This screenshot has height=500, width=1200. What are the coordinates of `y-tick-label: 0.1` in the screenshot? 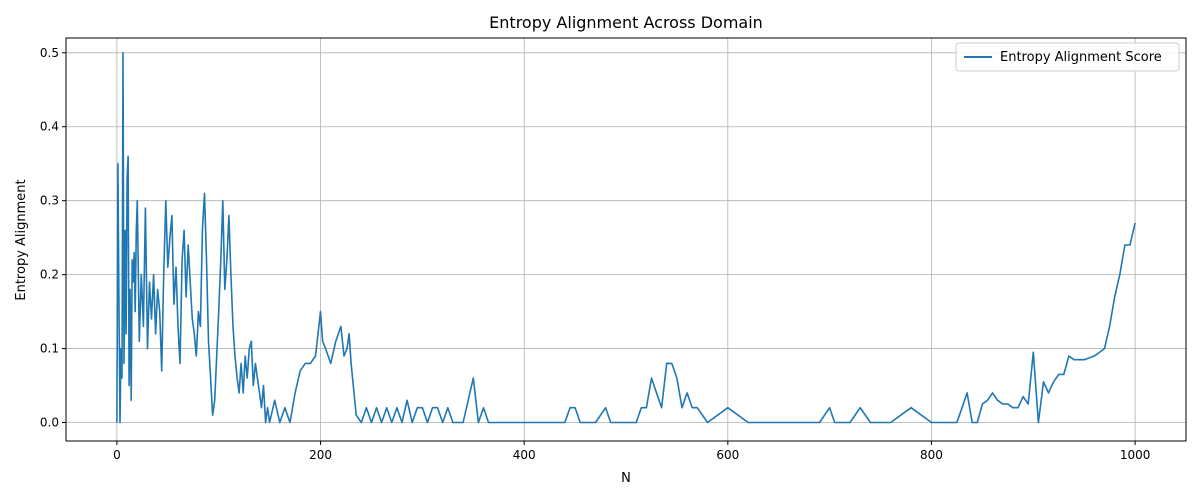 It's located at (49, 349).